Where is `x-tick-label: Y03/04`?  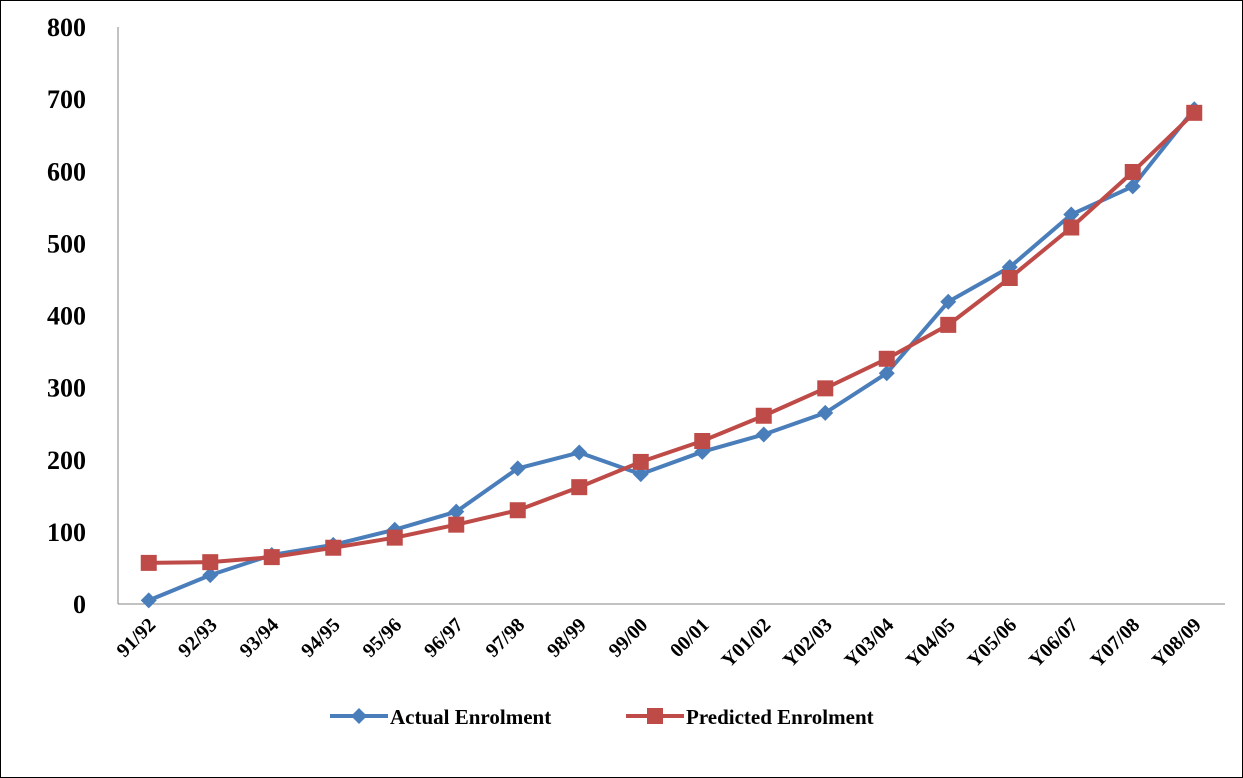
x-tick-label: Y03/04 is located at coordinates (869, 643).